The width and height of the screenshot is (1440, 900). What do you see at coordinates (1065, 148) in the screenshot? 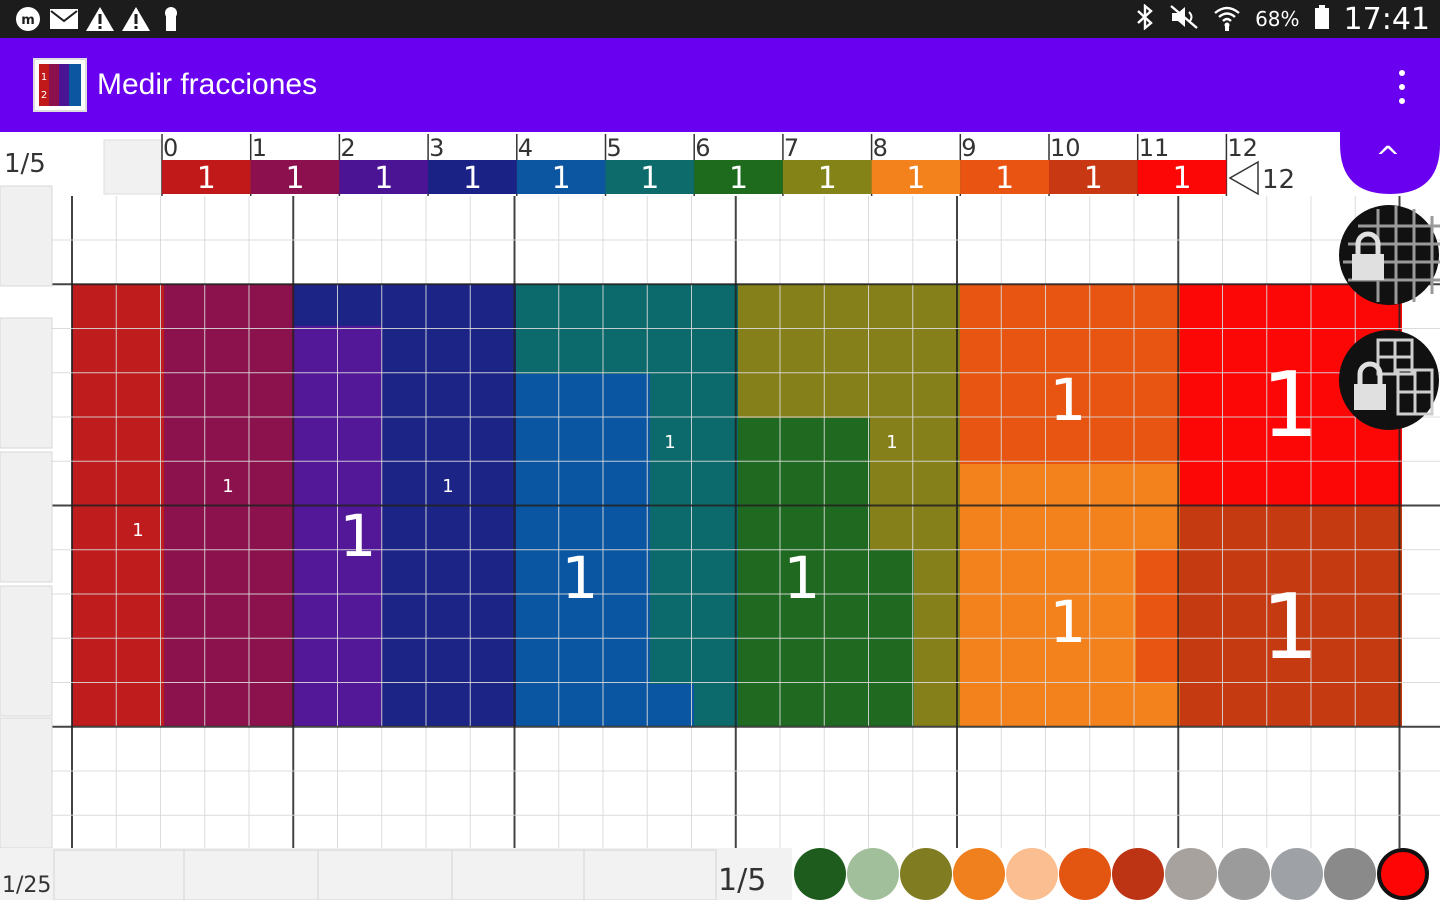
I see `ruler-tick-label: 10` at bounding box center [1065, 148].